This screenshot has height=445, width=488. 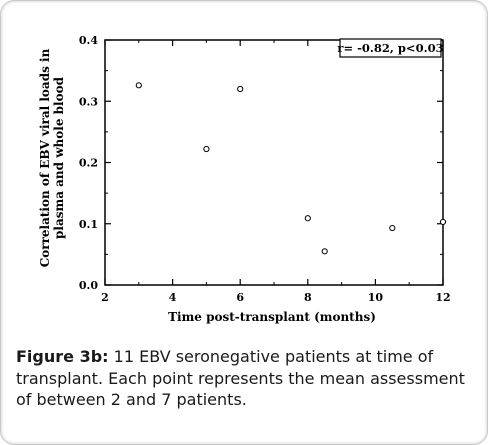 What do you see at coordinates (173, 297) in the screenshot?
I see `x-tick-label: 4` at bounding box center [173, 297].